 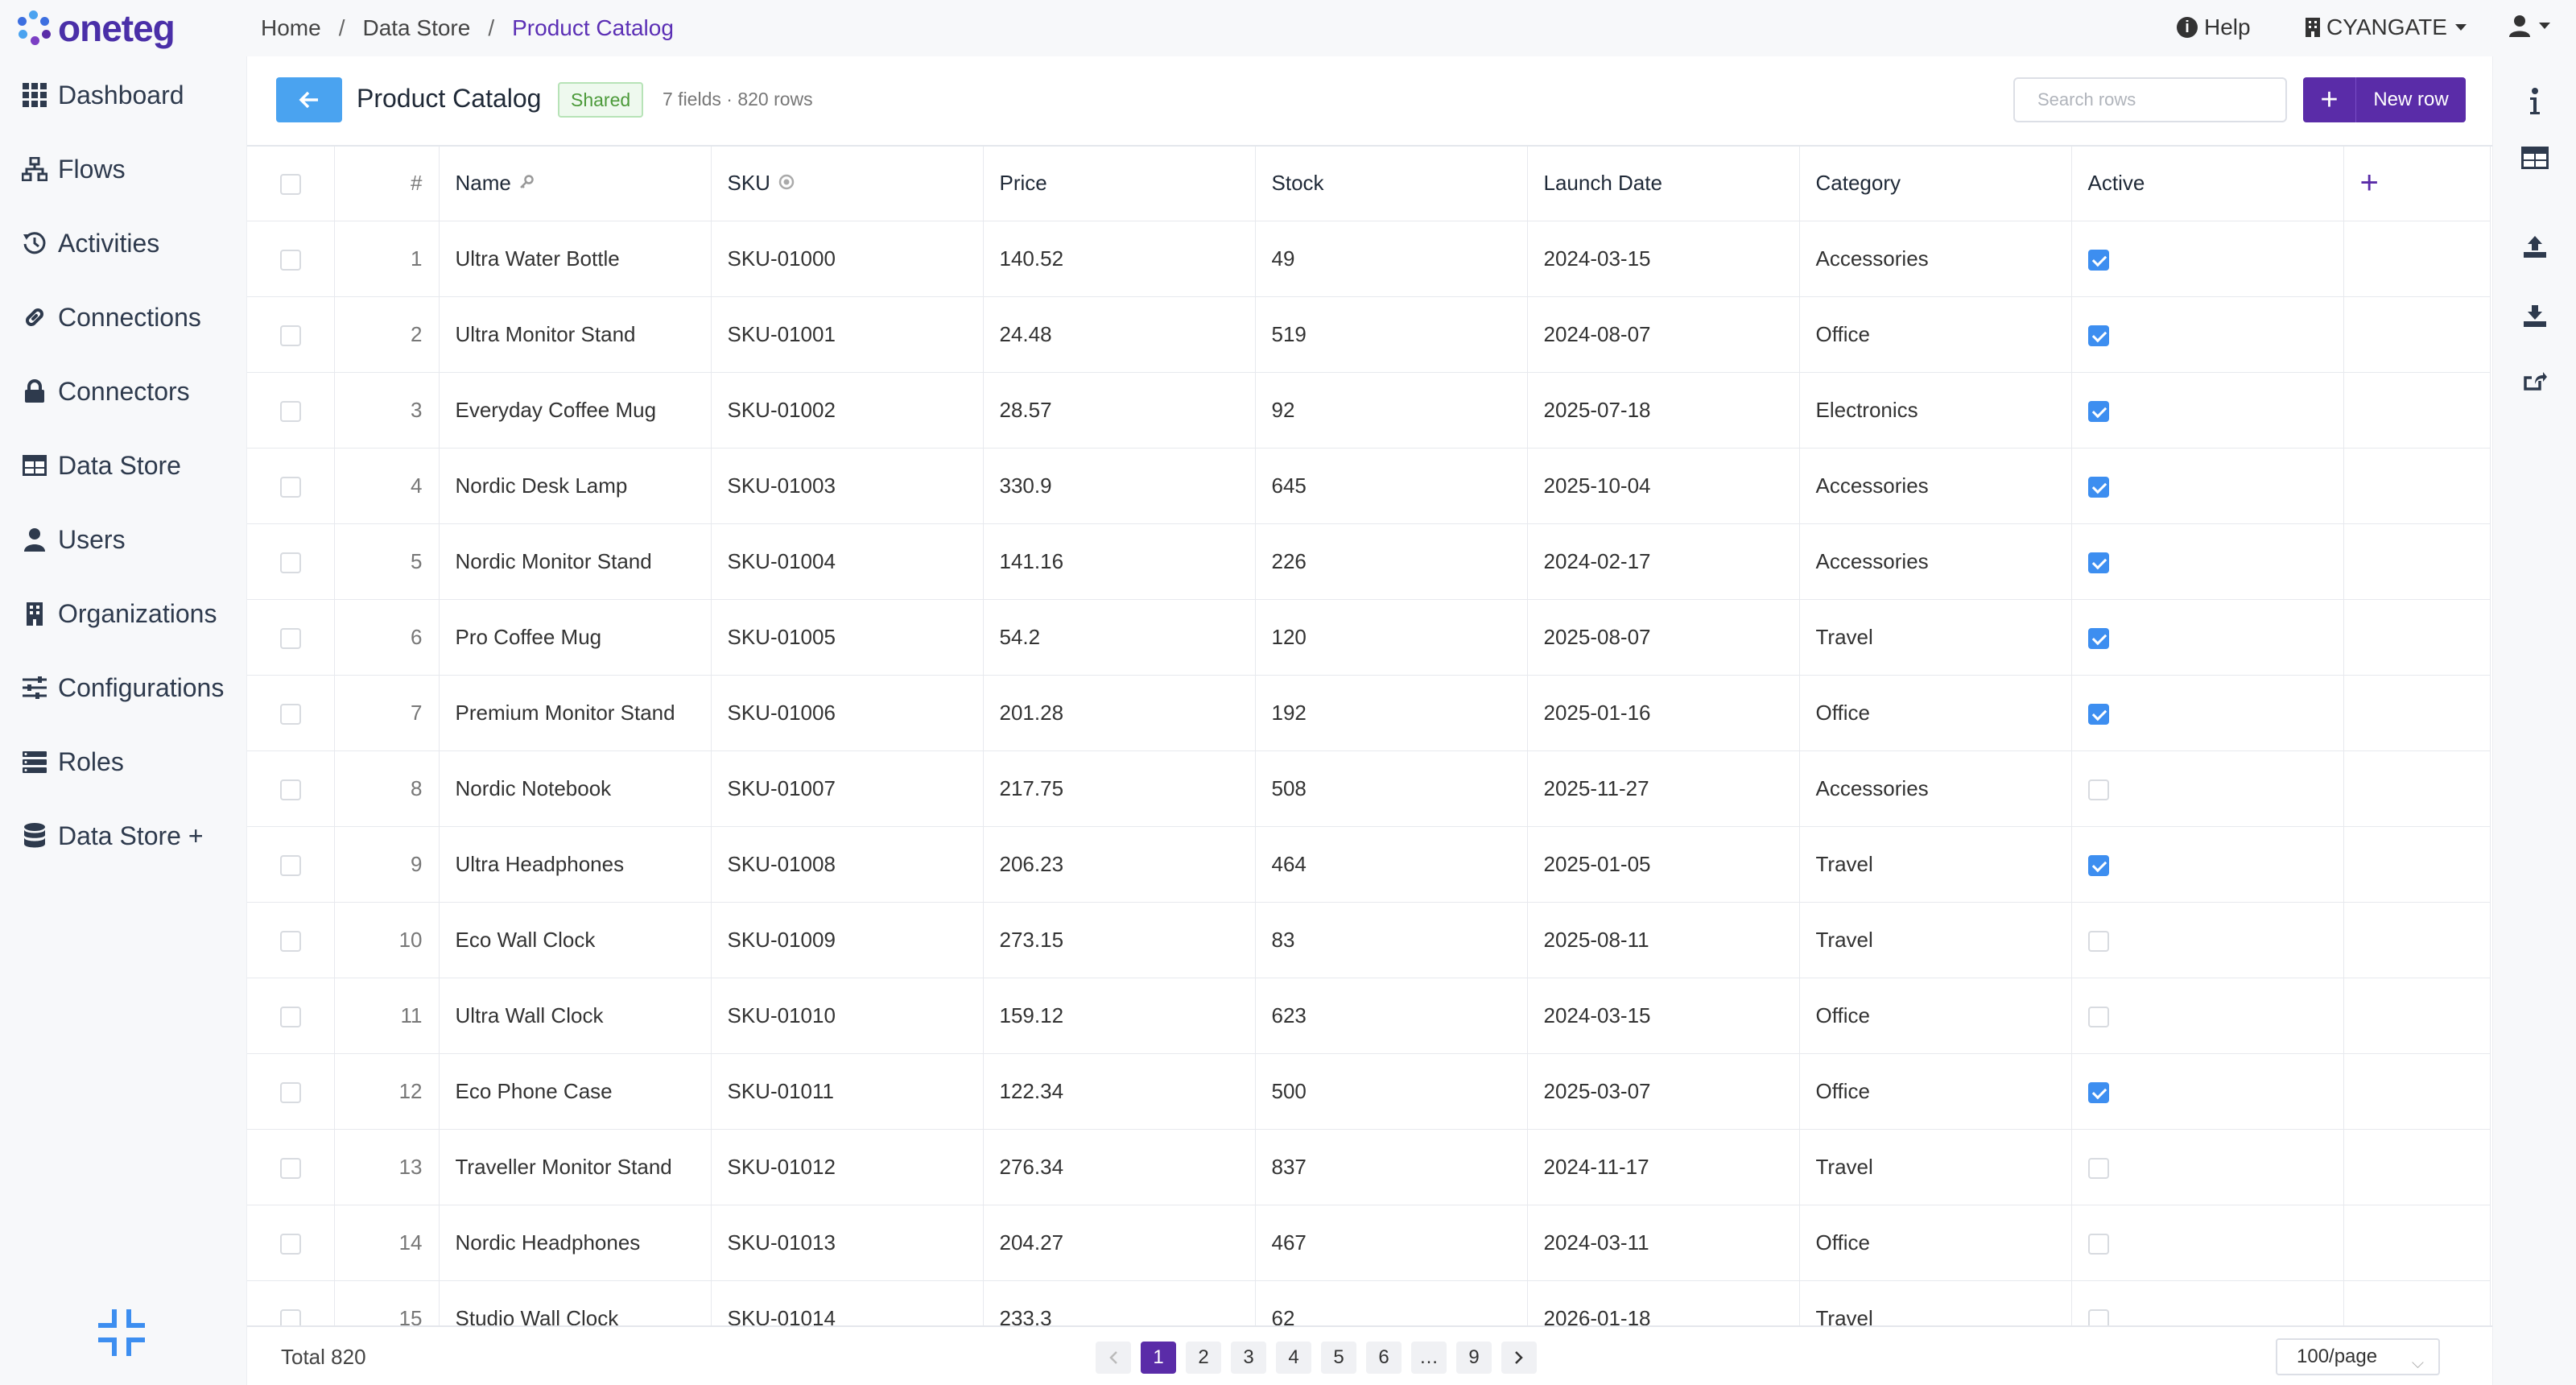 What do you see at coordinates (847, 789) in the screenshot?
I see `cell-sku: SKU-01007` at bounding box center [847, 789].